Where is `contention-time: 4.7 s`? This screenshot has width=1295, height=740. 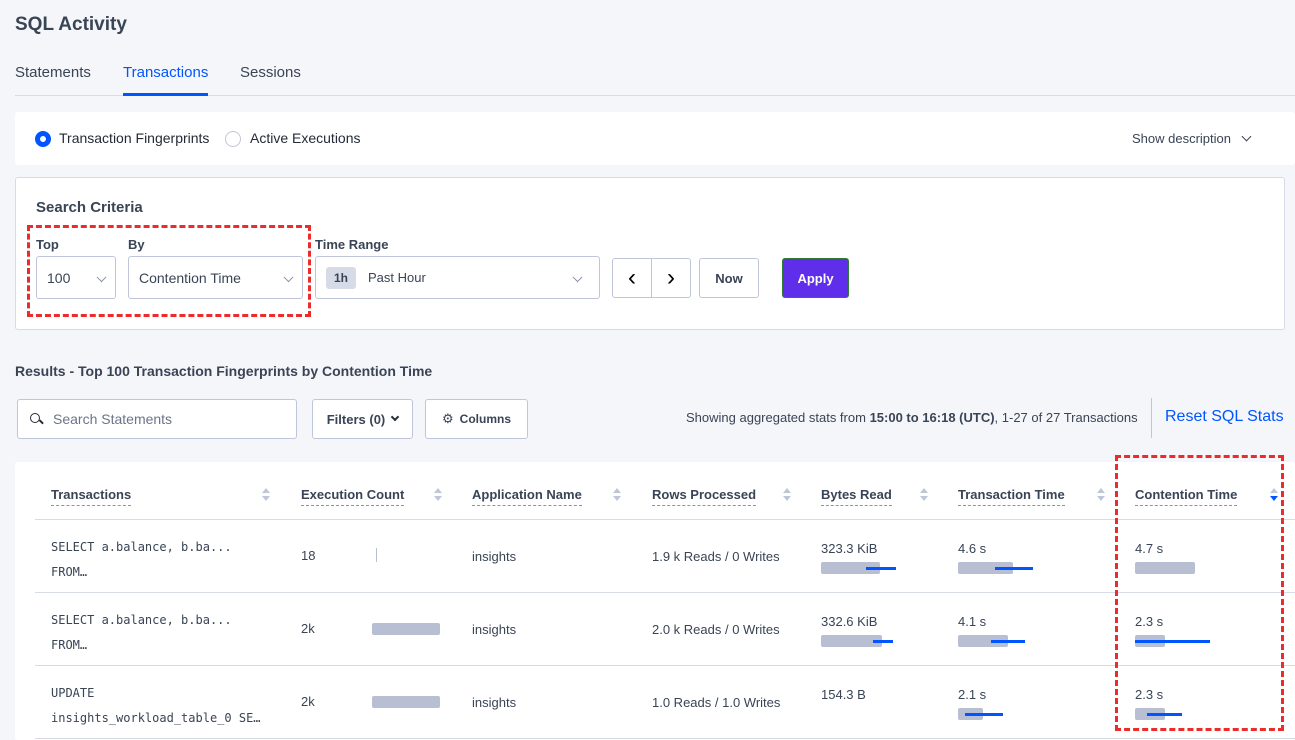
contention-time: 4.7 s is located at coordinates (1149, 548).